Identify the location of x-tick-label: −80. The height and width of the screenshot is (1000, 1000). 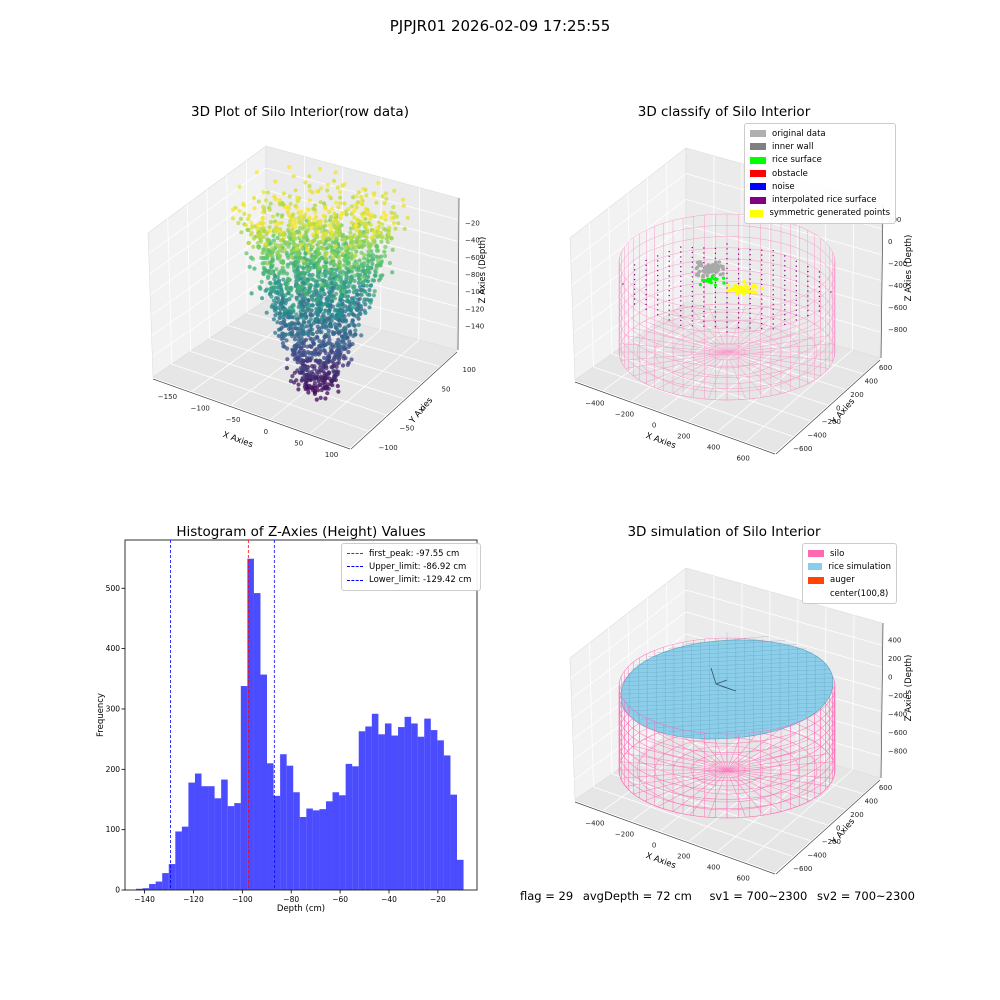
(291, 899).